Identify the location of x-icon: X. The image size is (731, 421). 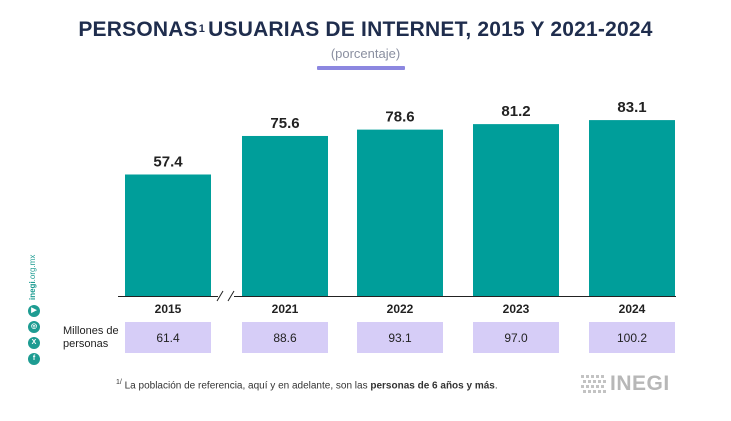
(34, 343).